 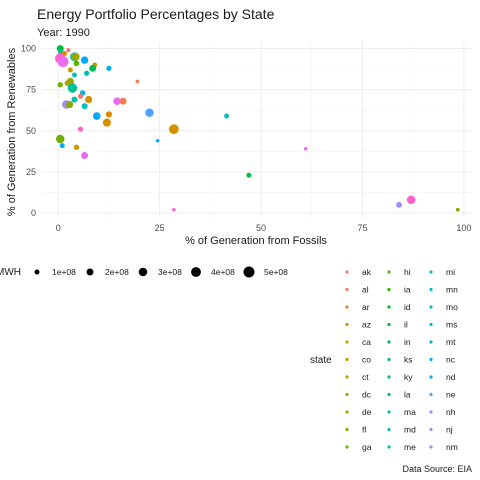 I want to click on x-tick-label: 0, so click(x=58, y=228).